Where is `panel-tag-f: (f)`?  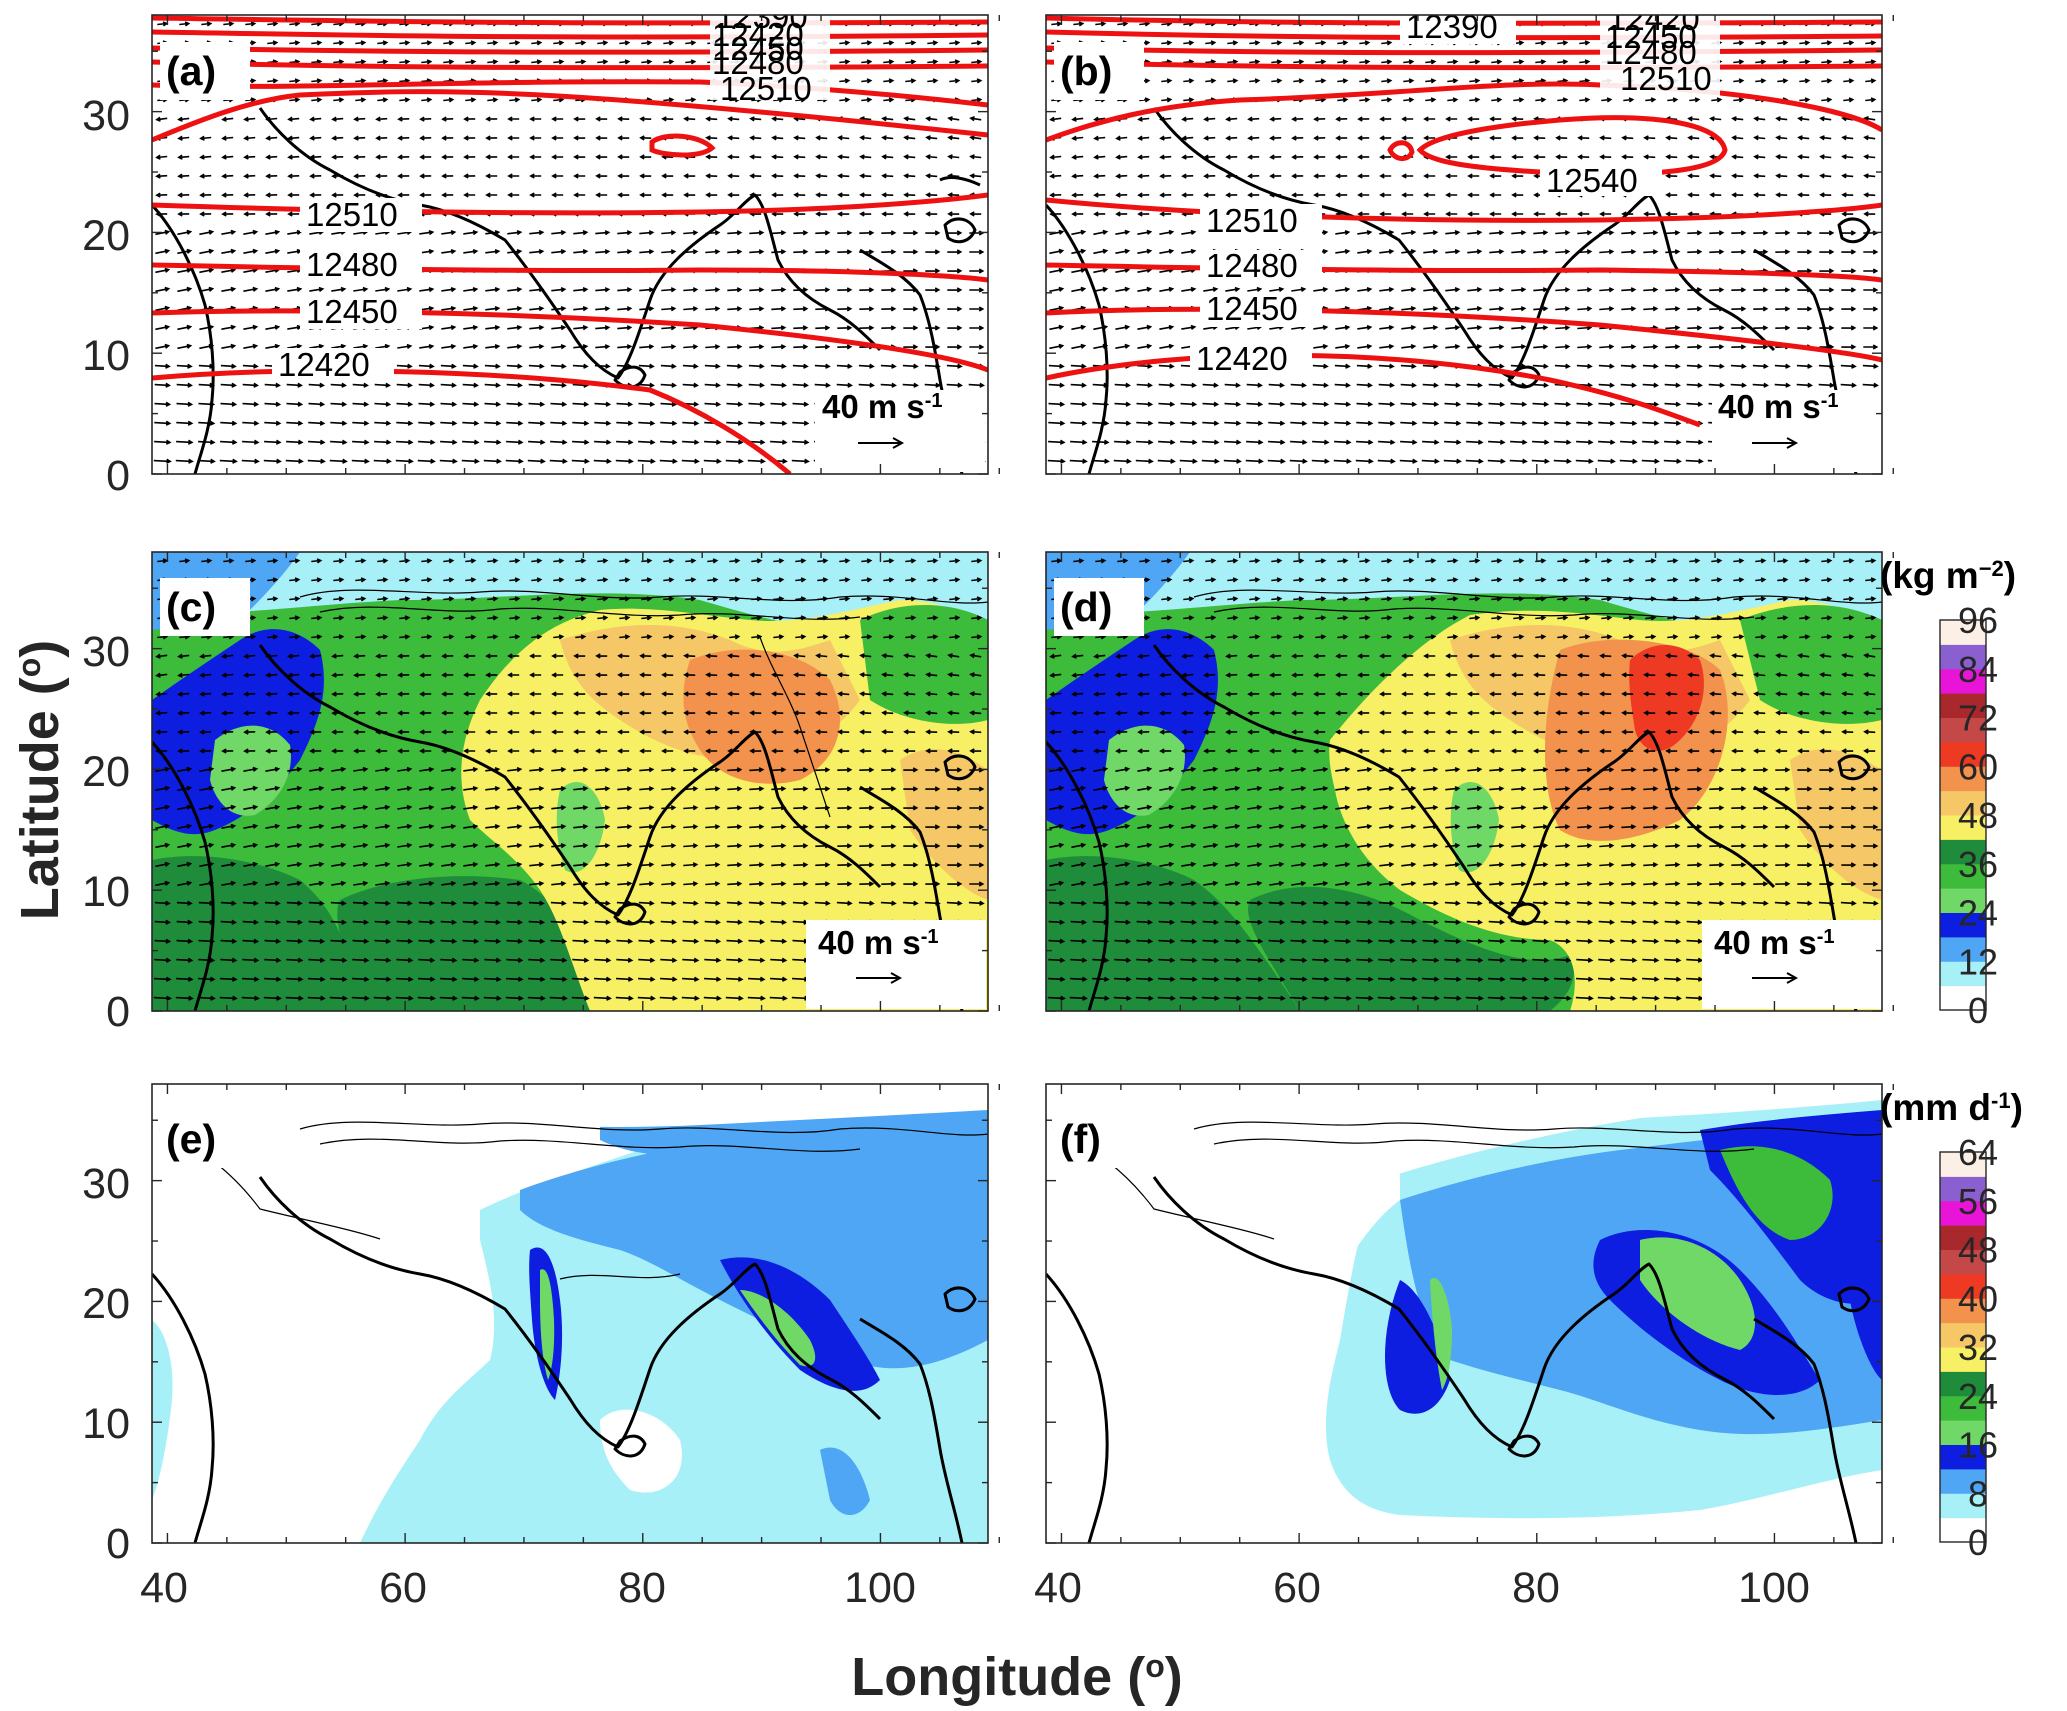
panel-tag-f: (f) is located at coordinates (1080, 1139).